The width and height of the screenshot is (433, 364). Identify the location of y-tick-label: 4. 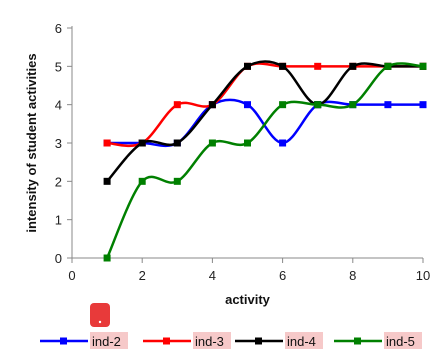
(58, 105).